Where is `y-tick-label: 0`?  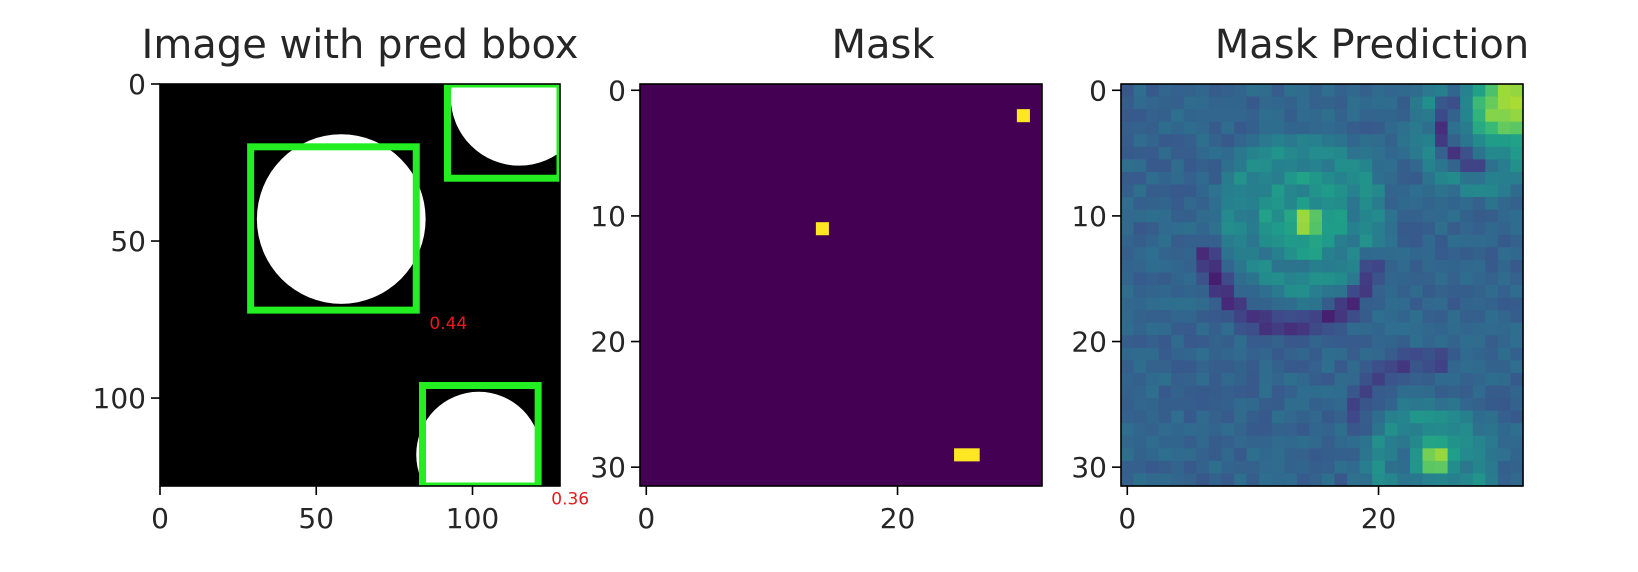 y-tick-label: 0 is located at coordinates (617, 90).